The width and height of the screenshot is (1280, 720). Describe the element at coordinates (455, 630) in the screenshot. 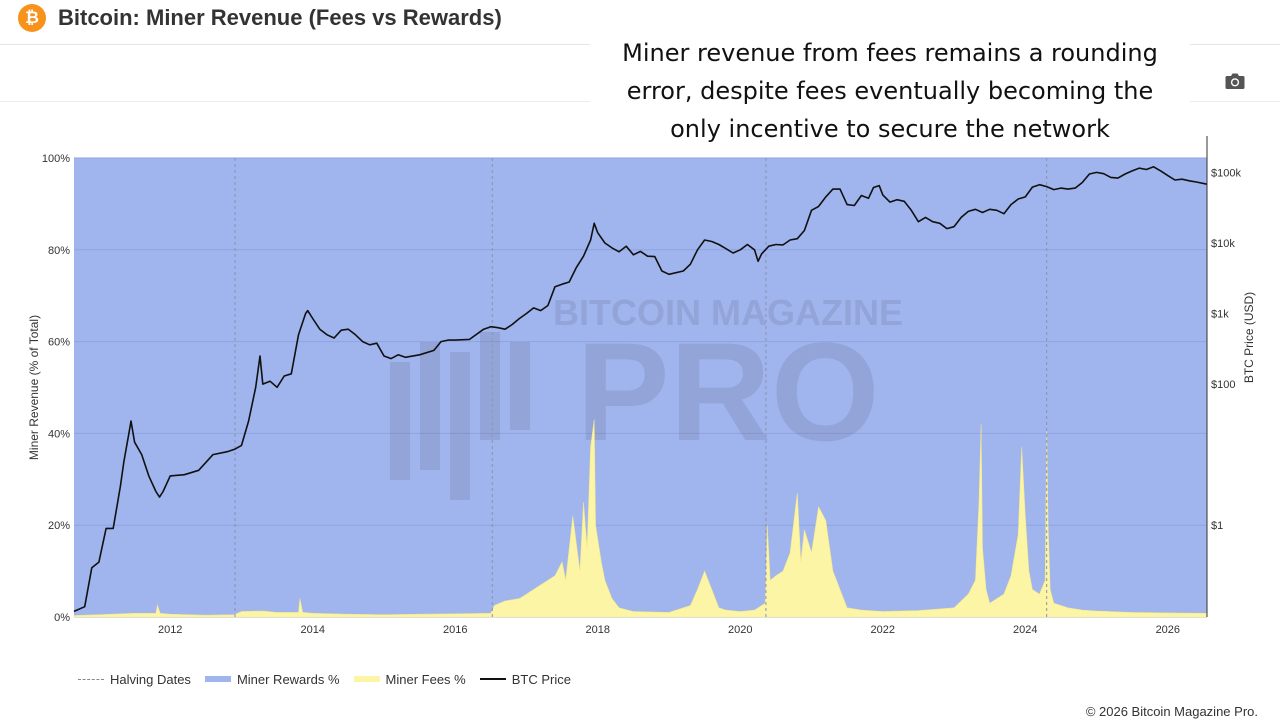

I see `x-tick-label: 2016` at that location.